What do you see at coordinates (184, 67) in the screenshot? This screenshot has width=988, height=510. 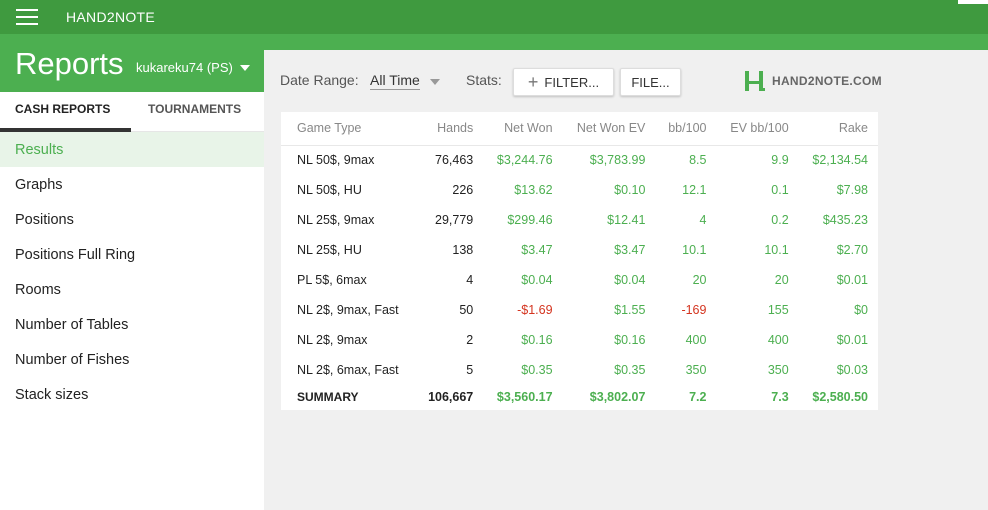 I see `account-label: kukareku74 (PS)` at bounding box center [184, 67].